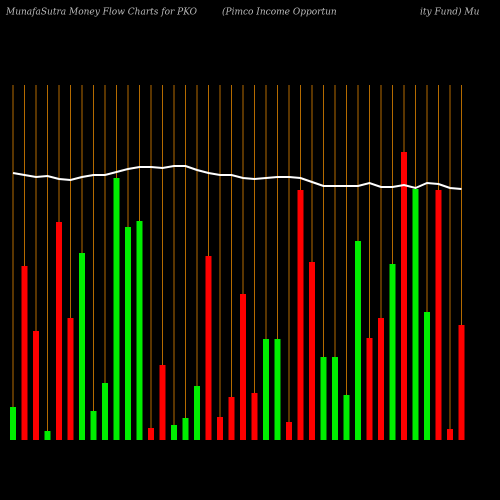 This screenshot has height=500, width=500. Describe the element at coordinates (279, 12) in the screenshot. I see `chart-subtitle: (Pimco Income Opportun` at that location.